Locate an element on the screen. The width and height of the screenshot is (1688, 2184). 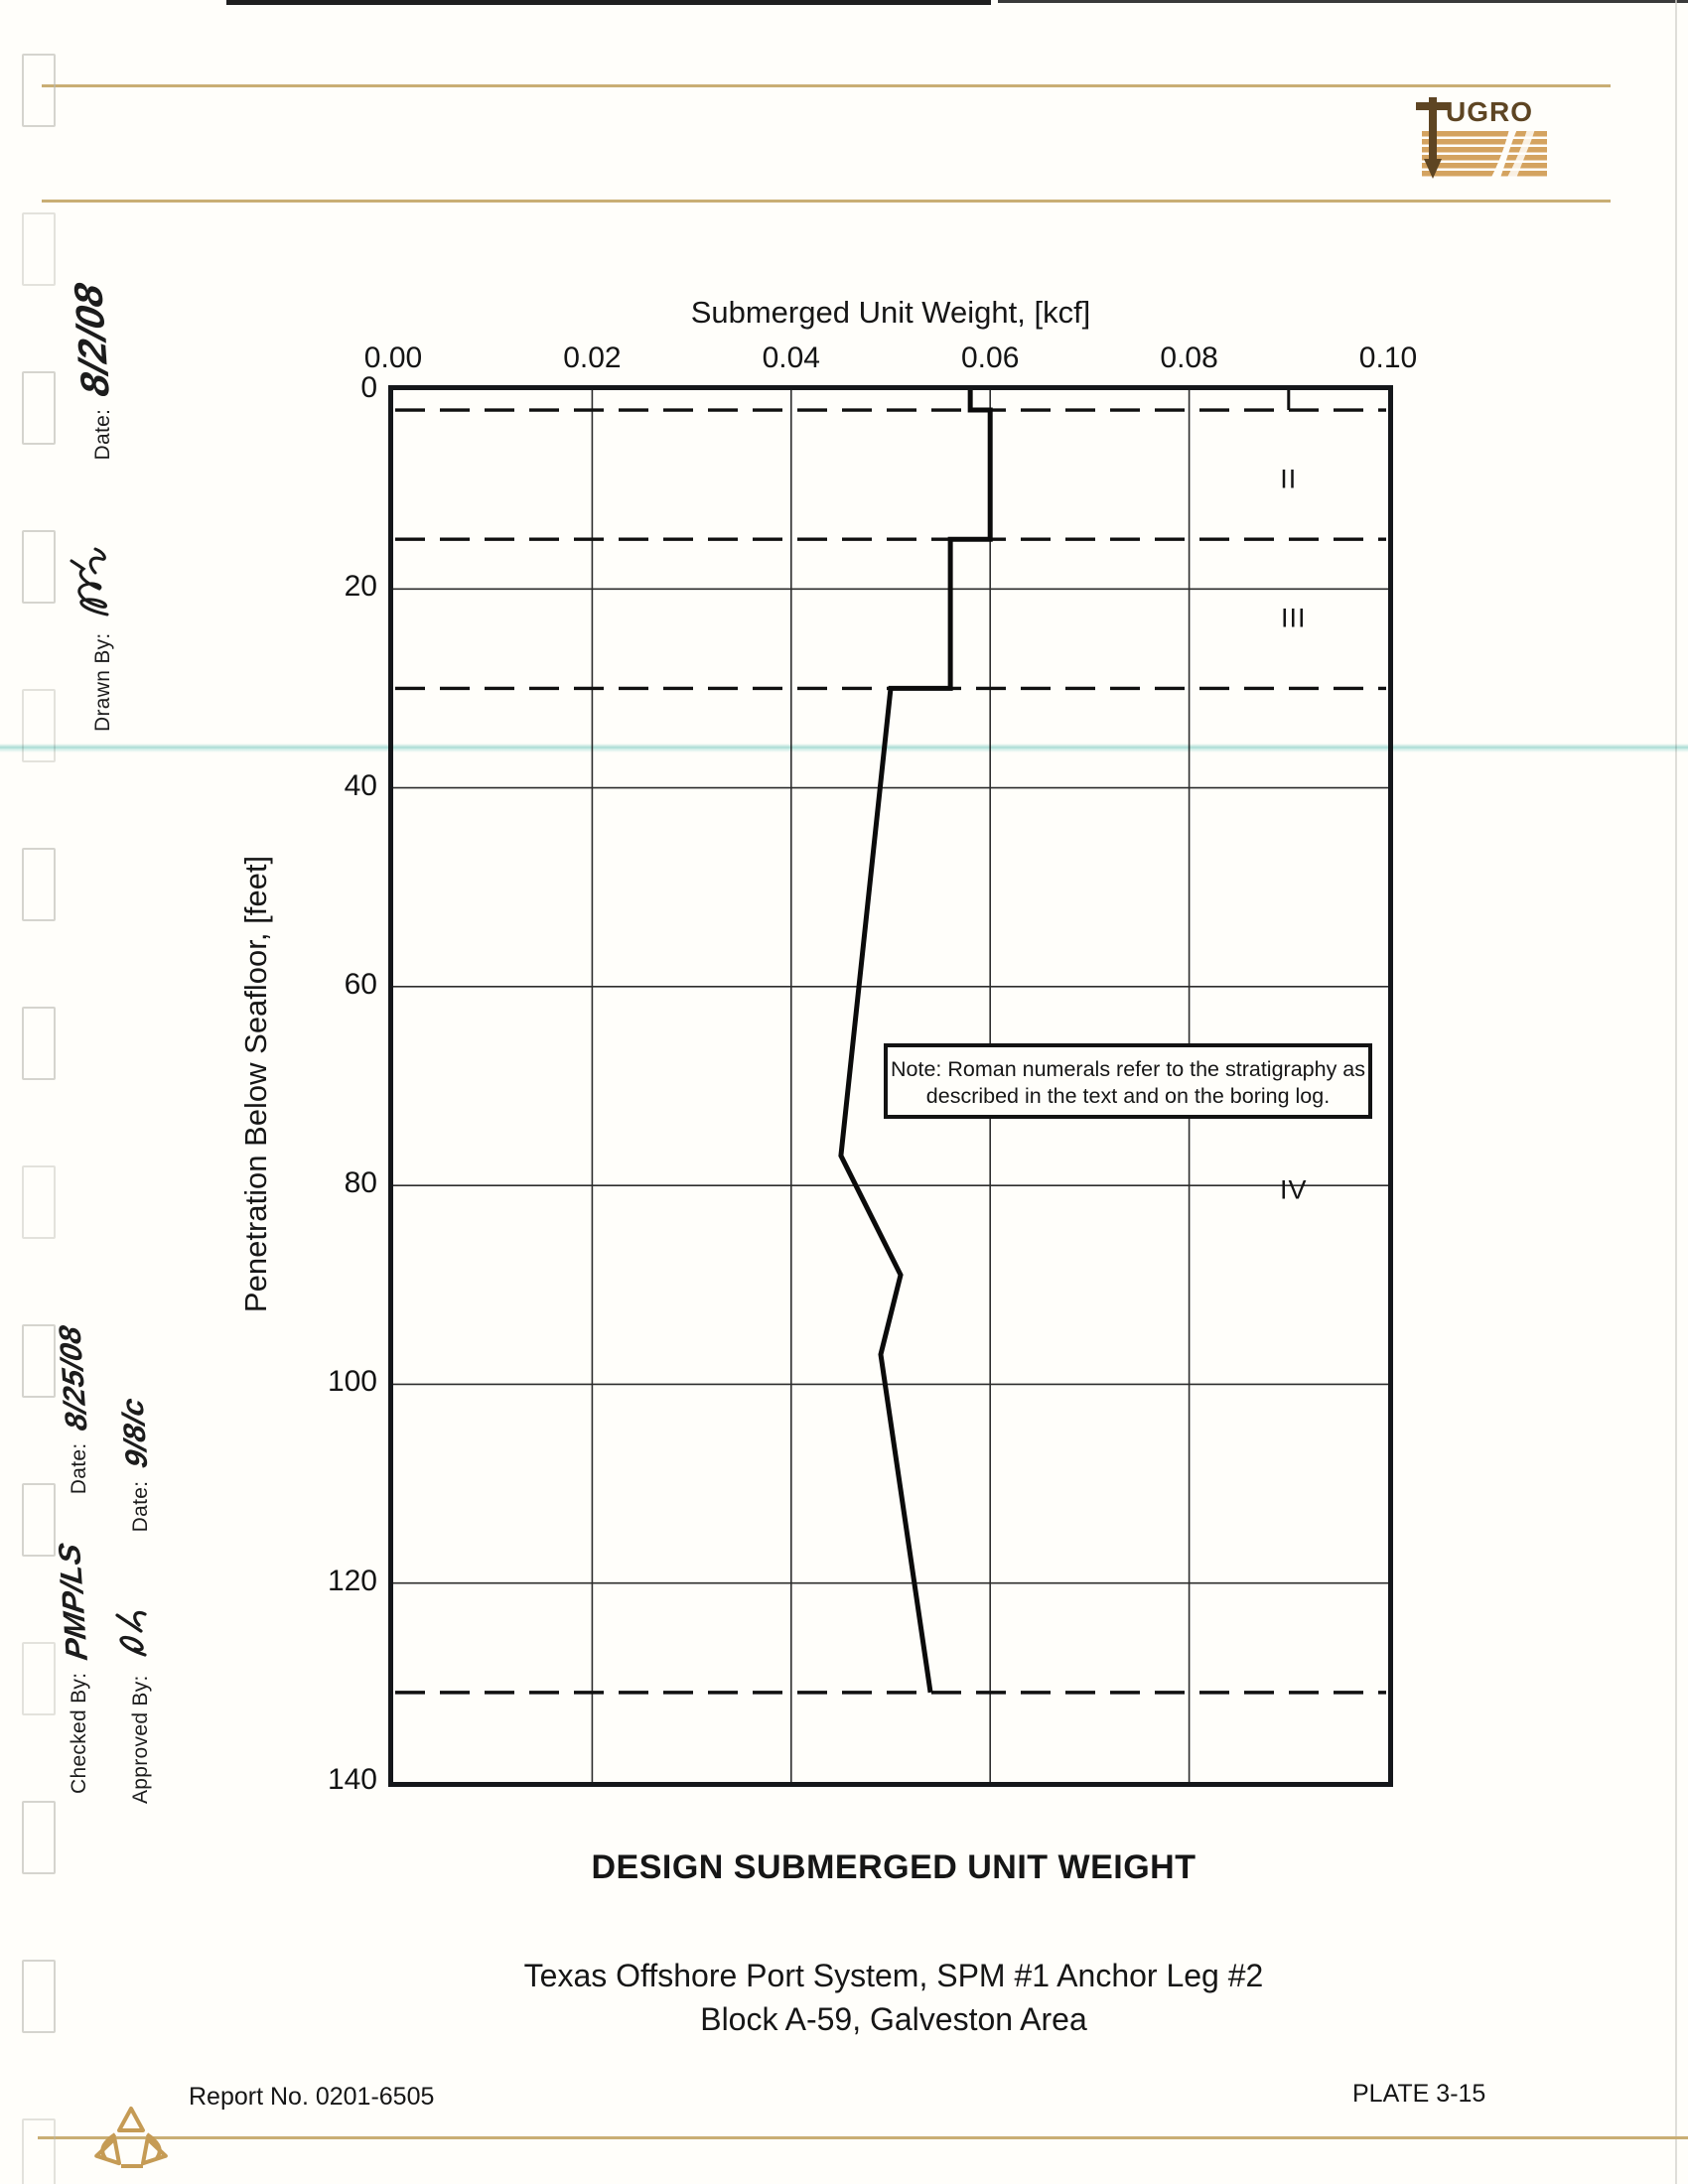
x-axis-title: Submerged Unit Weight, [kcf] is located at coordinates (890, 312).